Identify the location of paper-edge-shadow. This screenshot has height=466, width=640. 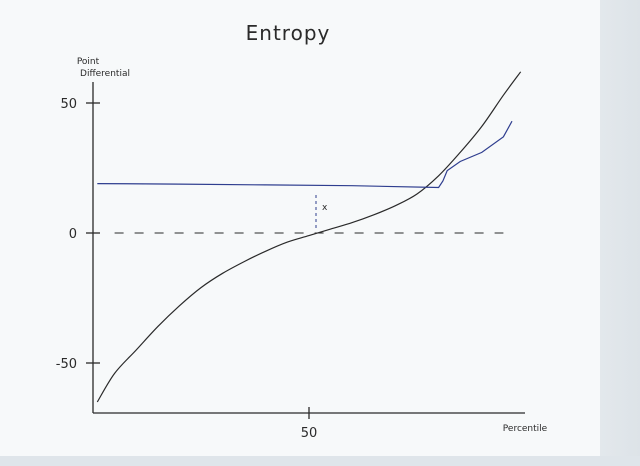
(620, 233).